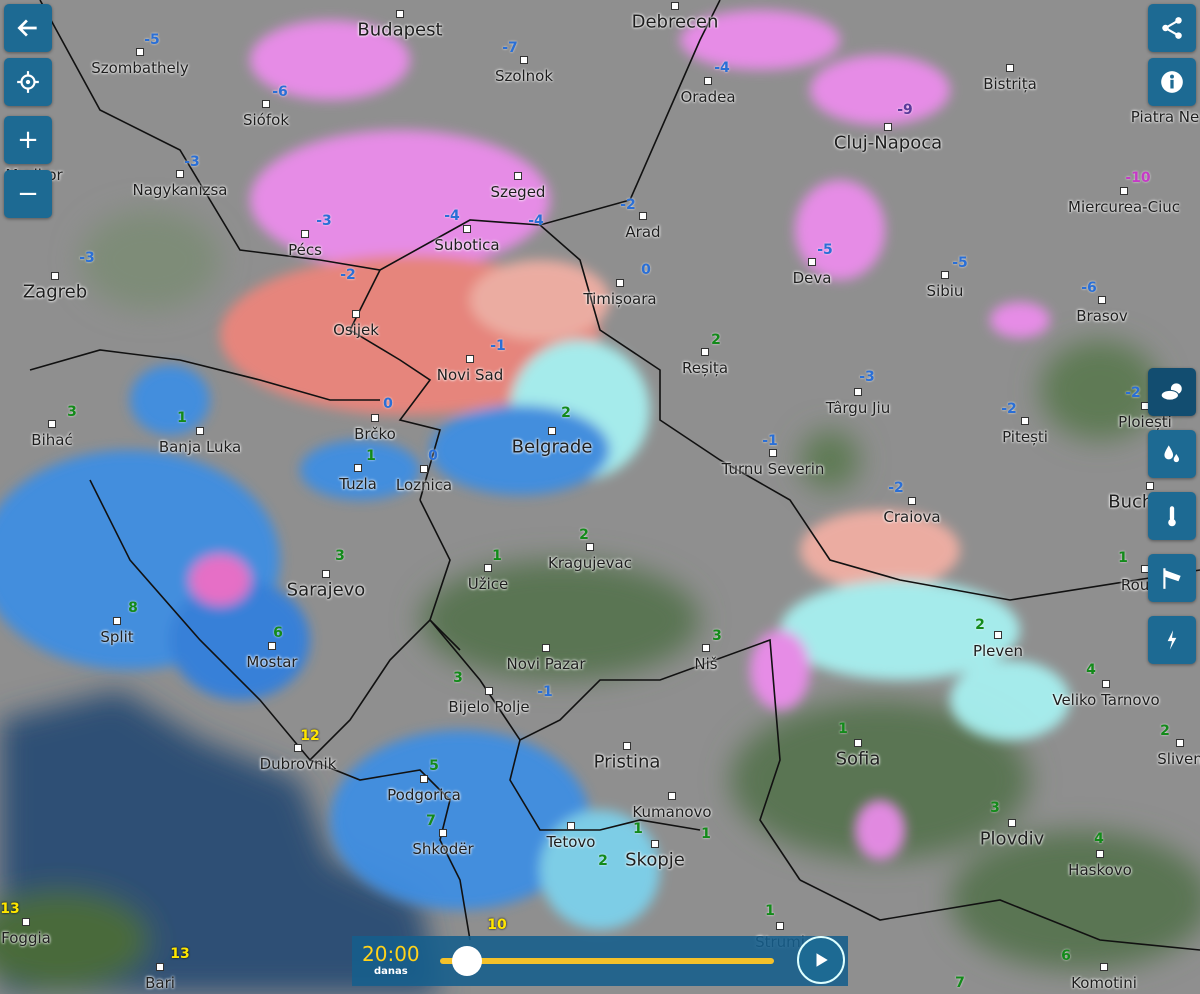 The height and width of the screenshot is (994, 1200). What do you see at coordinates (620, 299) in the screenshot?
I see `city-label: Timișoara` at bounding box center [620, 299].